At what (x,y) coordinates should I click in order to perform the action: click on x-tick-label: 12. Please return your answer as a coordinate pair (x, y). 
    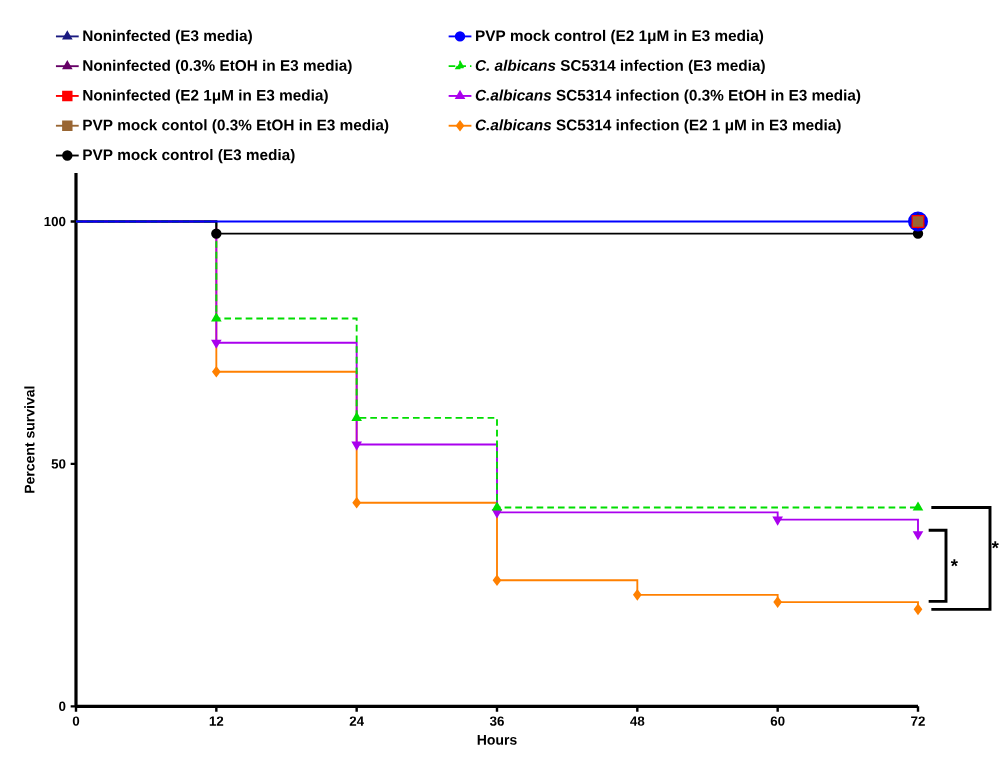
    Looking at the image, I should click on (216, 721).